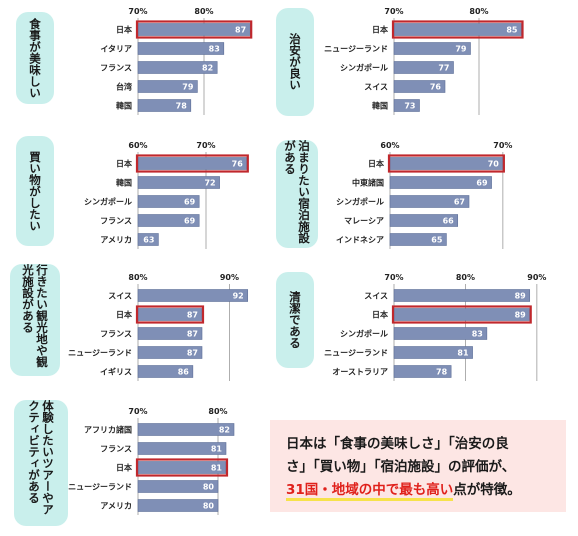 The width and height of the screenshot is (578, 536). Describe the element at coordinates (124, 87) in the screenshot. I see `category-label: 台湾` at that location.